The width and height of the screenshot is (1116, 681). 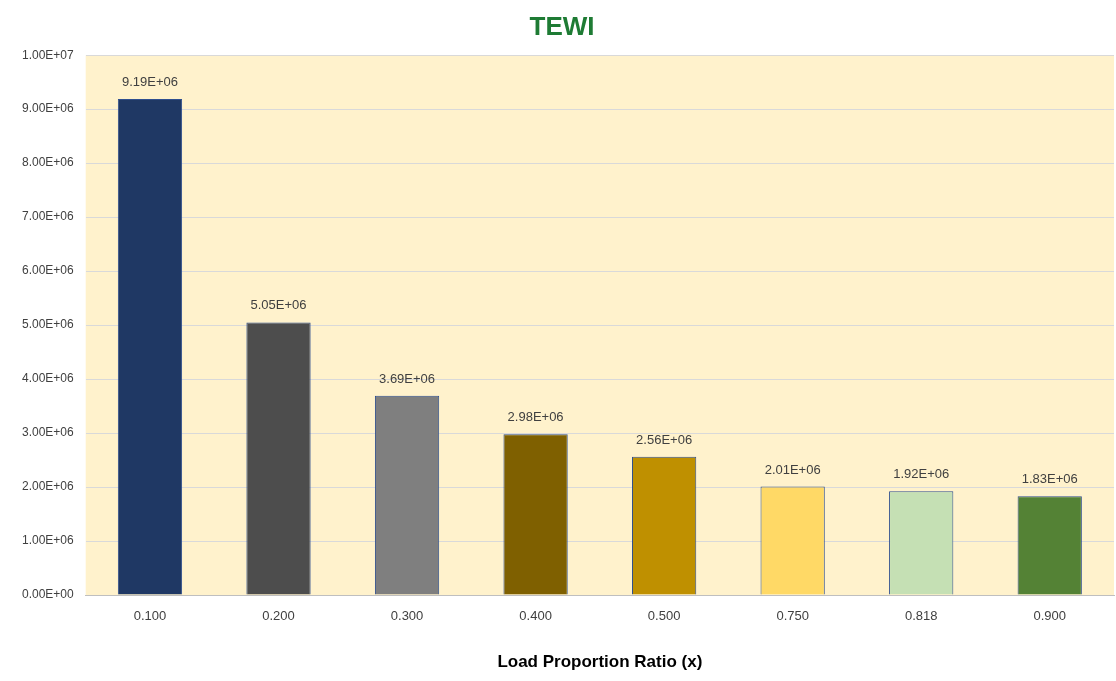 What do you see at coordinates (48, 108) in the screenshot?
I see `y-tick-label: 9.00E+06` at bounding box center [48, 108].